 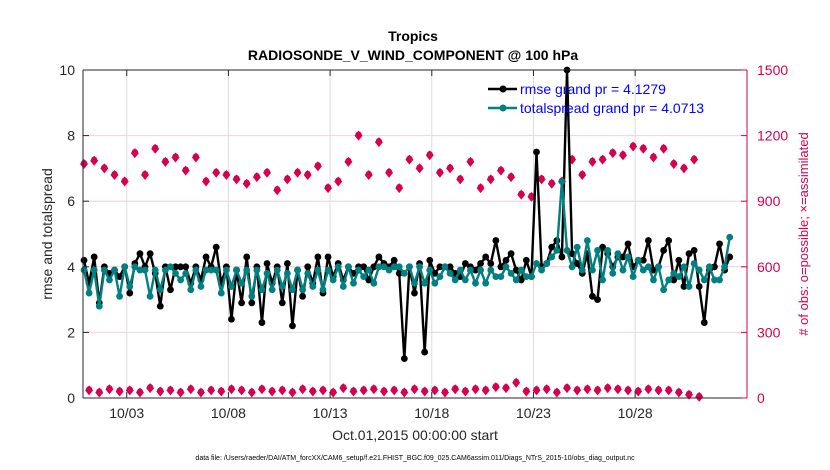 I want to click on x-tick-label: 10/13, so click(x=330, y=413).